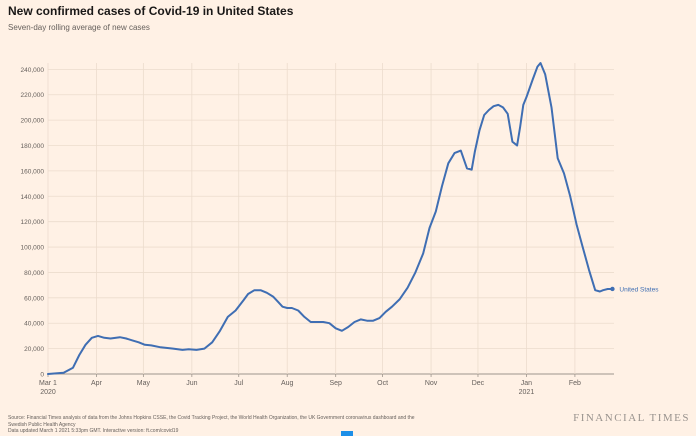 This screenshot has width=696, height=436. Describe the element at coordinates (42, 375) in the screenshot. I see `y-tick-label: 0` at that location.